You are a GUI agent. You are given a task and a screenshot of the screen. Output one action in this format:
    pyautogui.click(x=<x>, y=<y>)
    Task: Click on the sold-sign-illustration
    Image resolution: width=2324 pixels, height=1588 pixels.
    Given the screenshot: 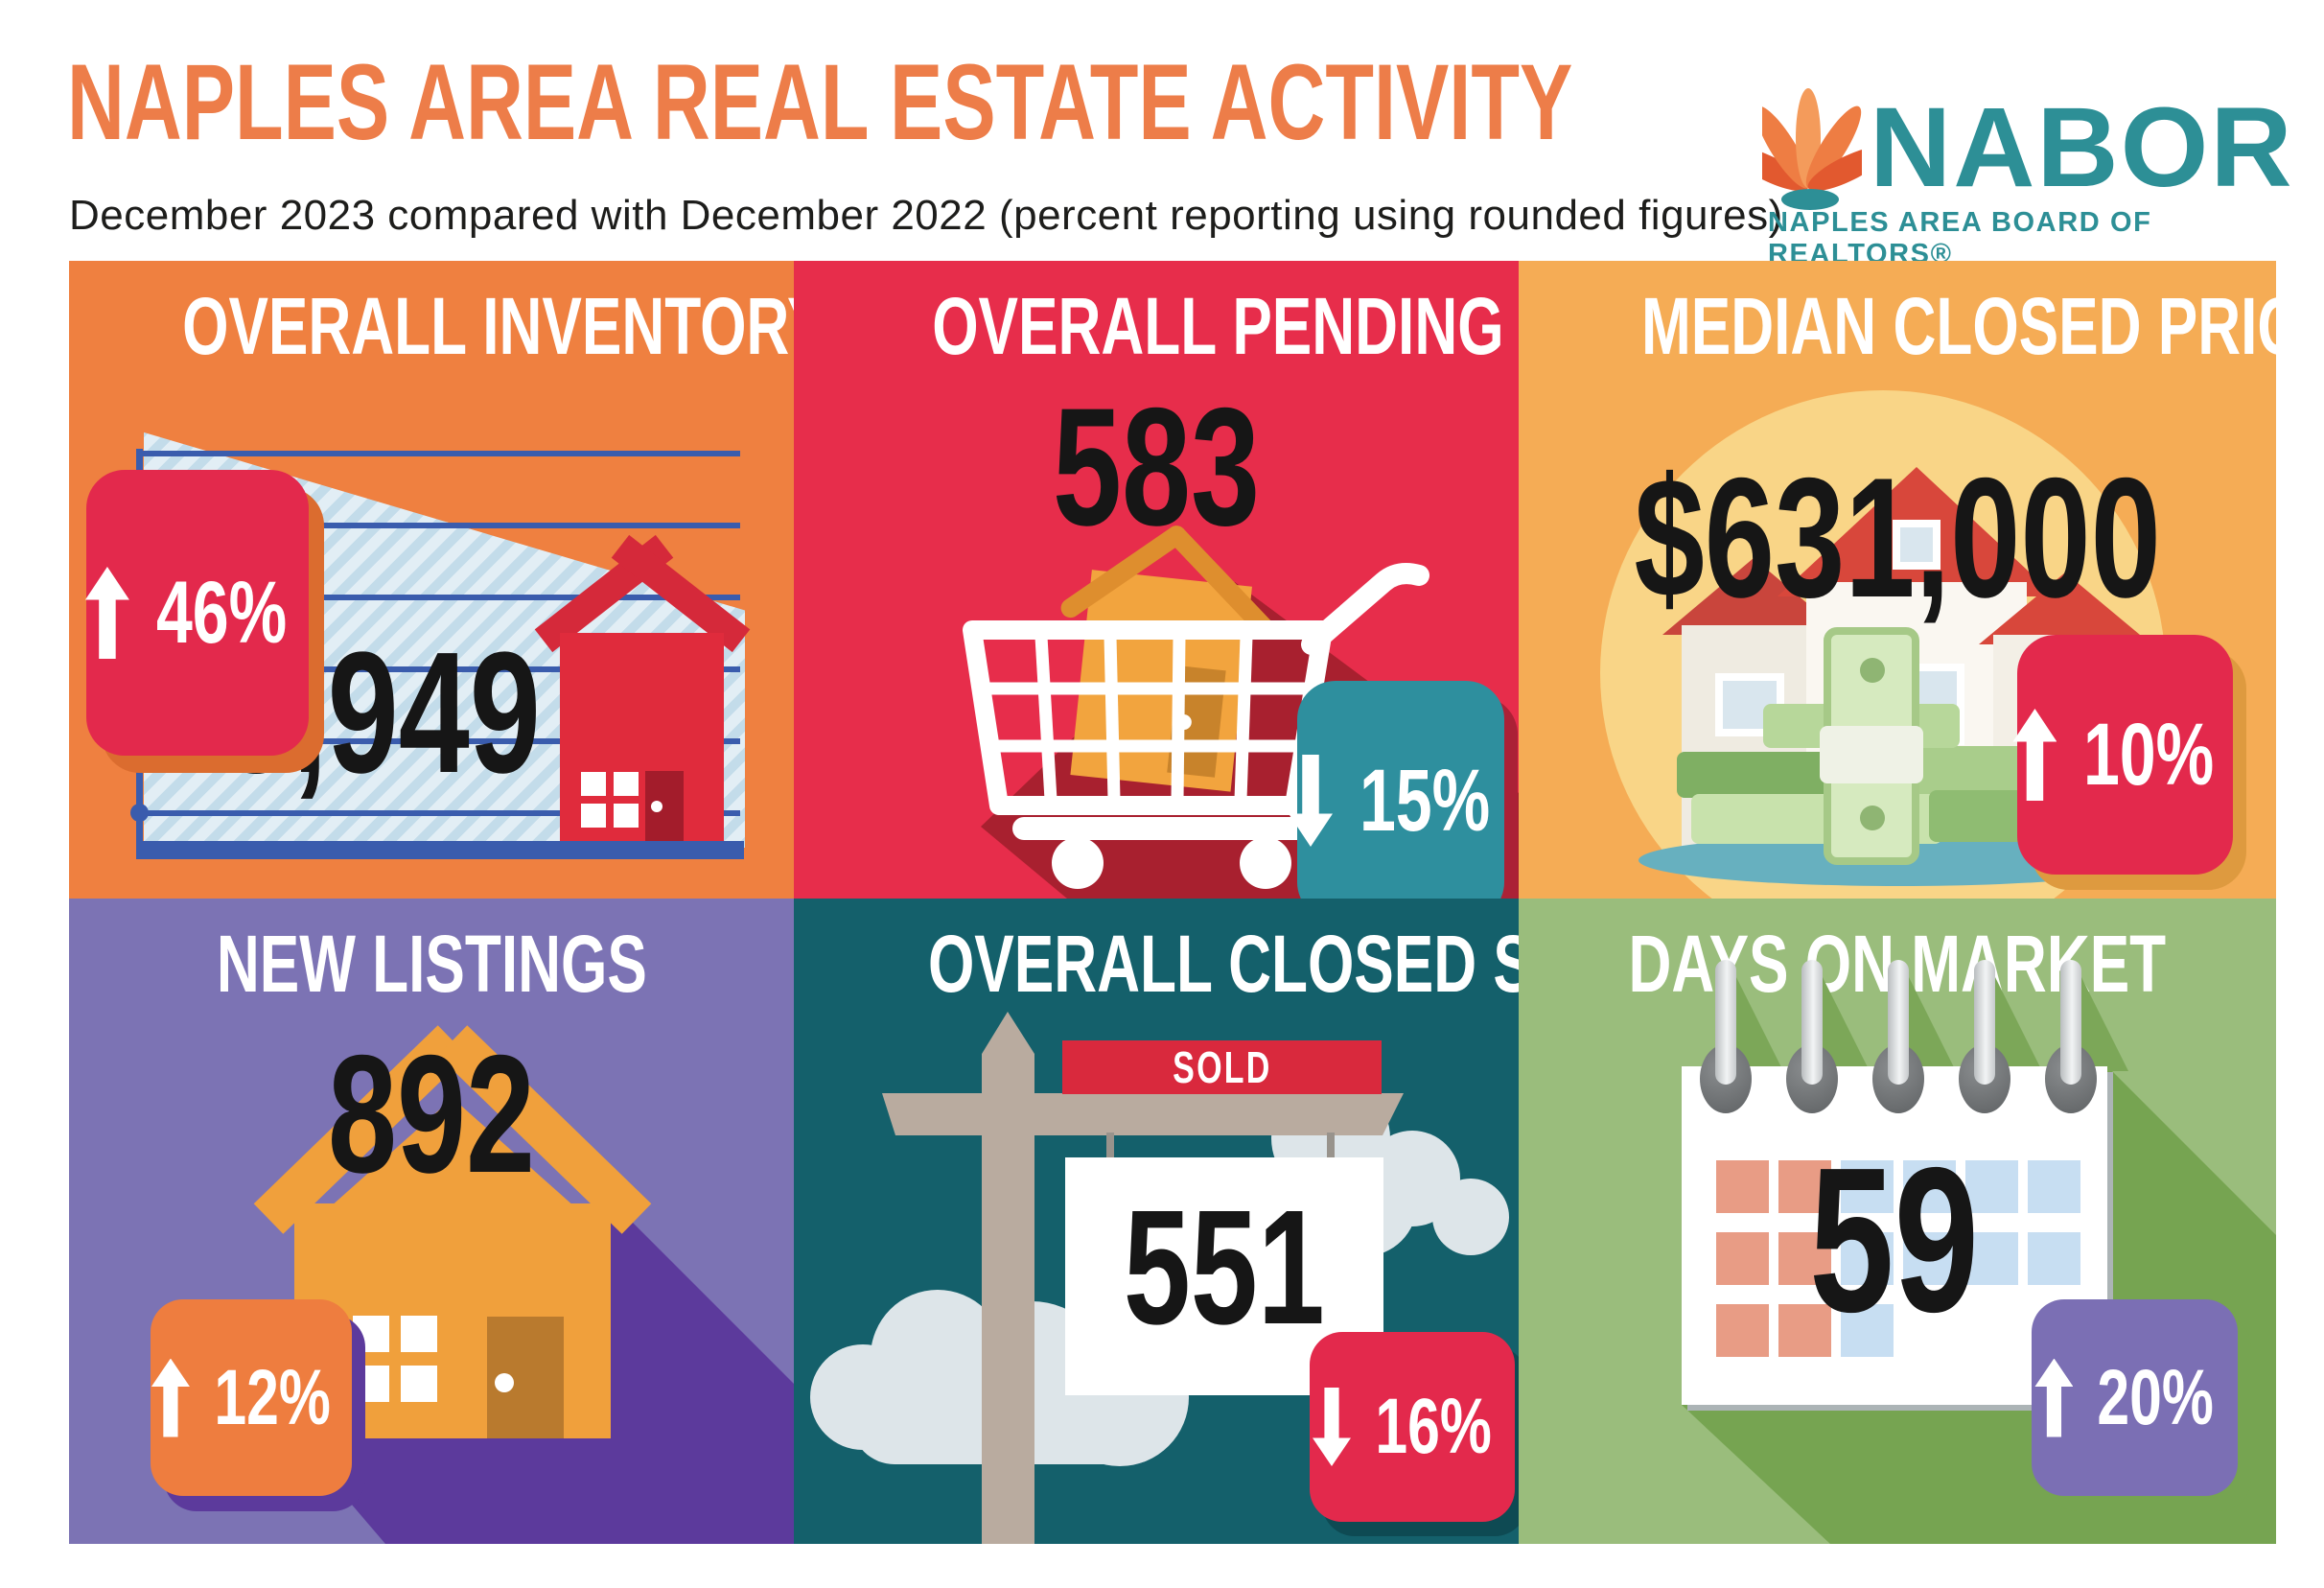 What is the action you would take?
    pyautogui.click(x=1159, y=1278)
    